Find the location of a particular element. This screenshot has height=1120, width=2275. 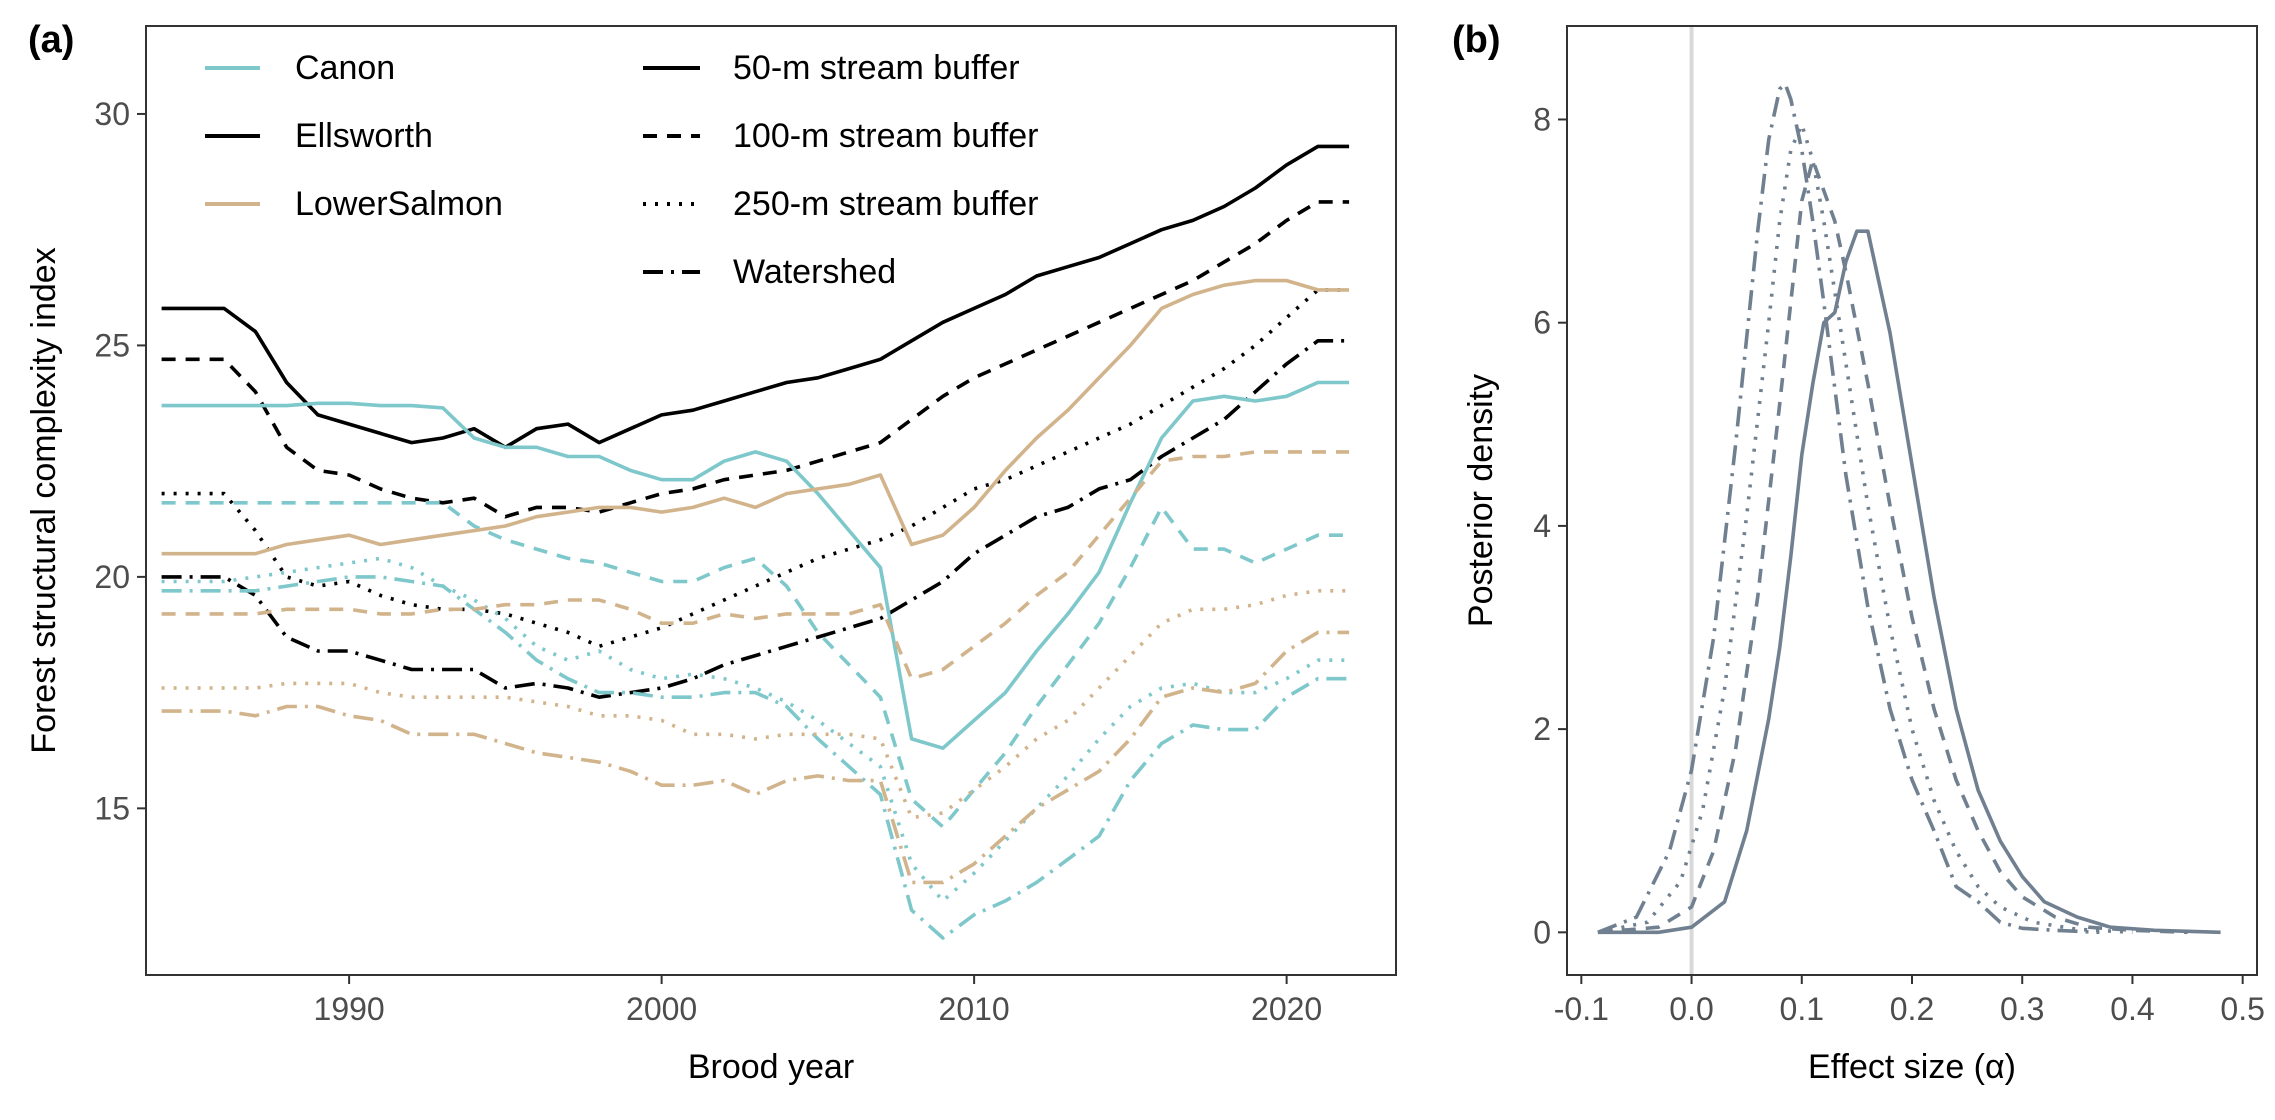

y-tick-label: 30 is located at coordinates (112, 114).